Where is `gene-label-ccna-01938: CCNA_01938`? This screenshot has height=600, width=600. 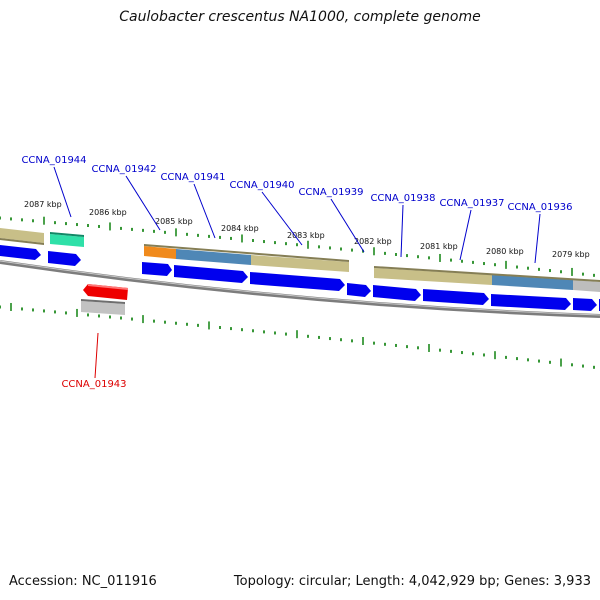
gene-label-ccna-01938: CCNA_01938 is located at coordinates (402, 198).